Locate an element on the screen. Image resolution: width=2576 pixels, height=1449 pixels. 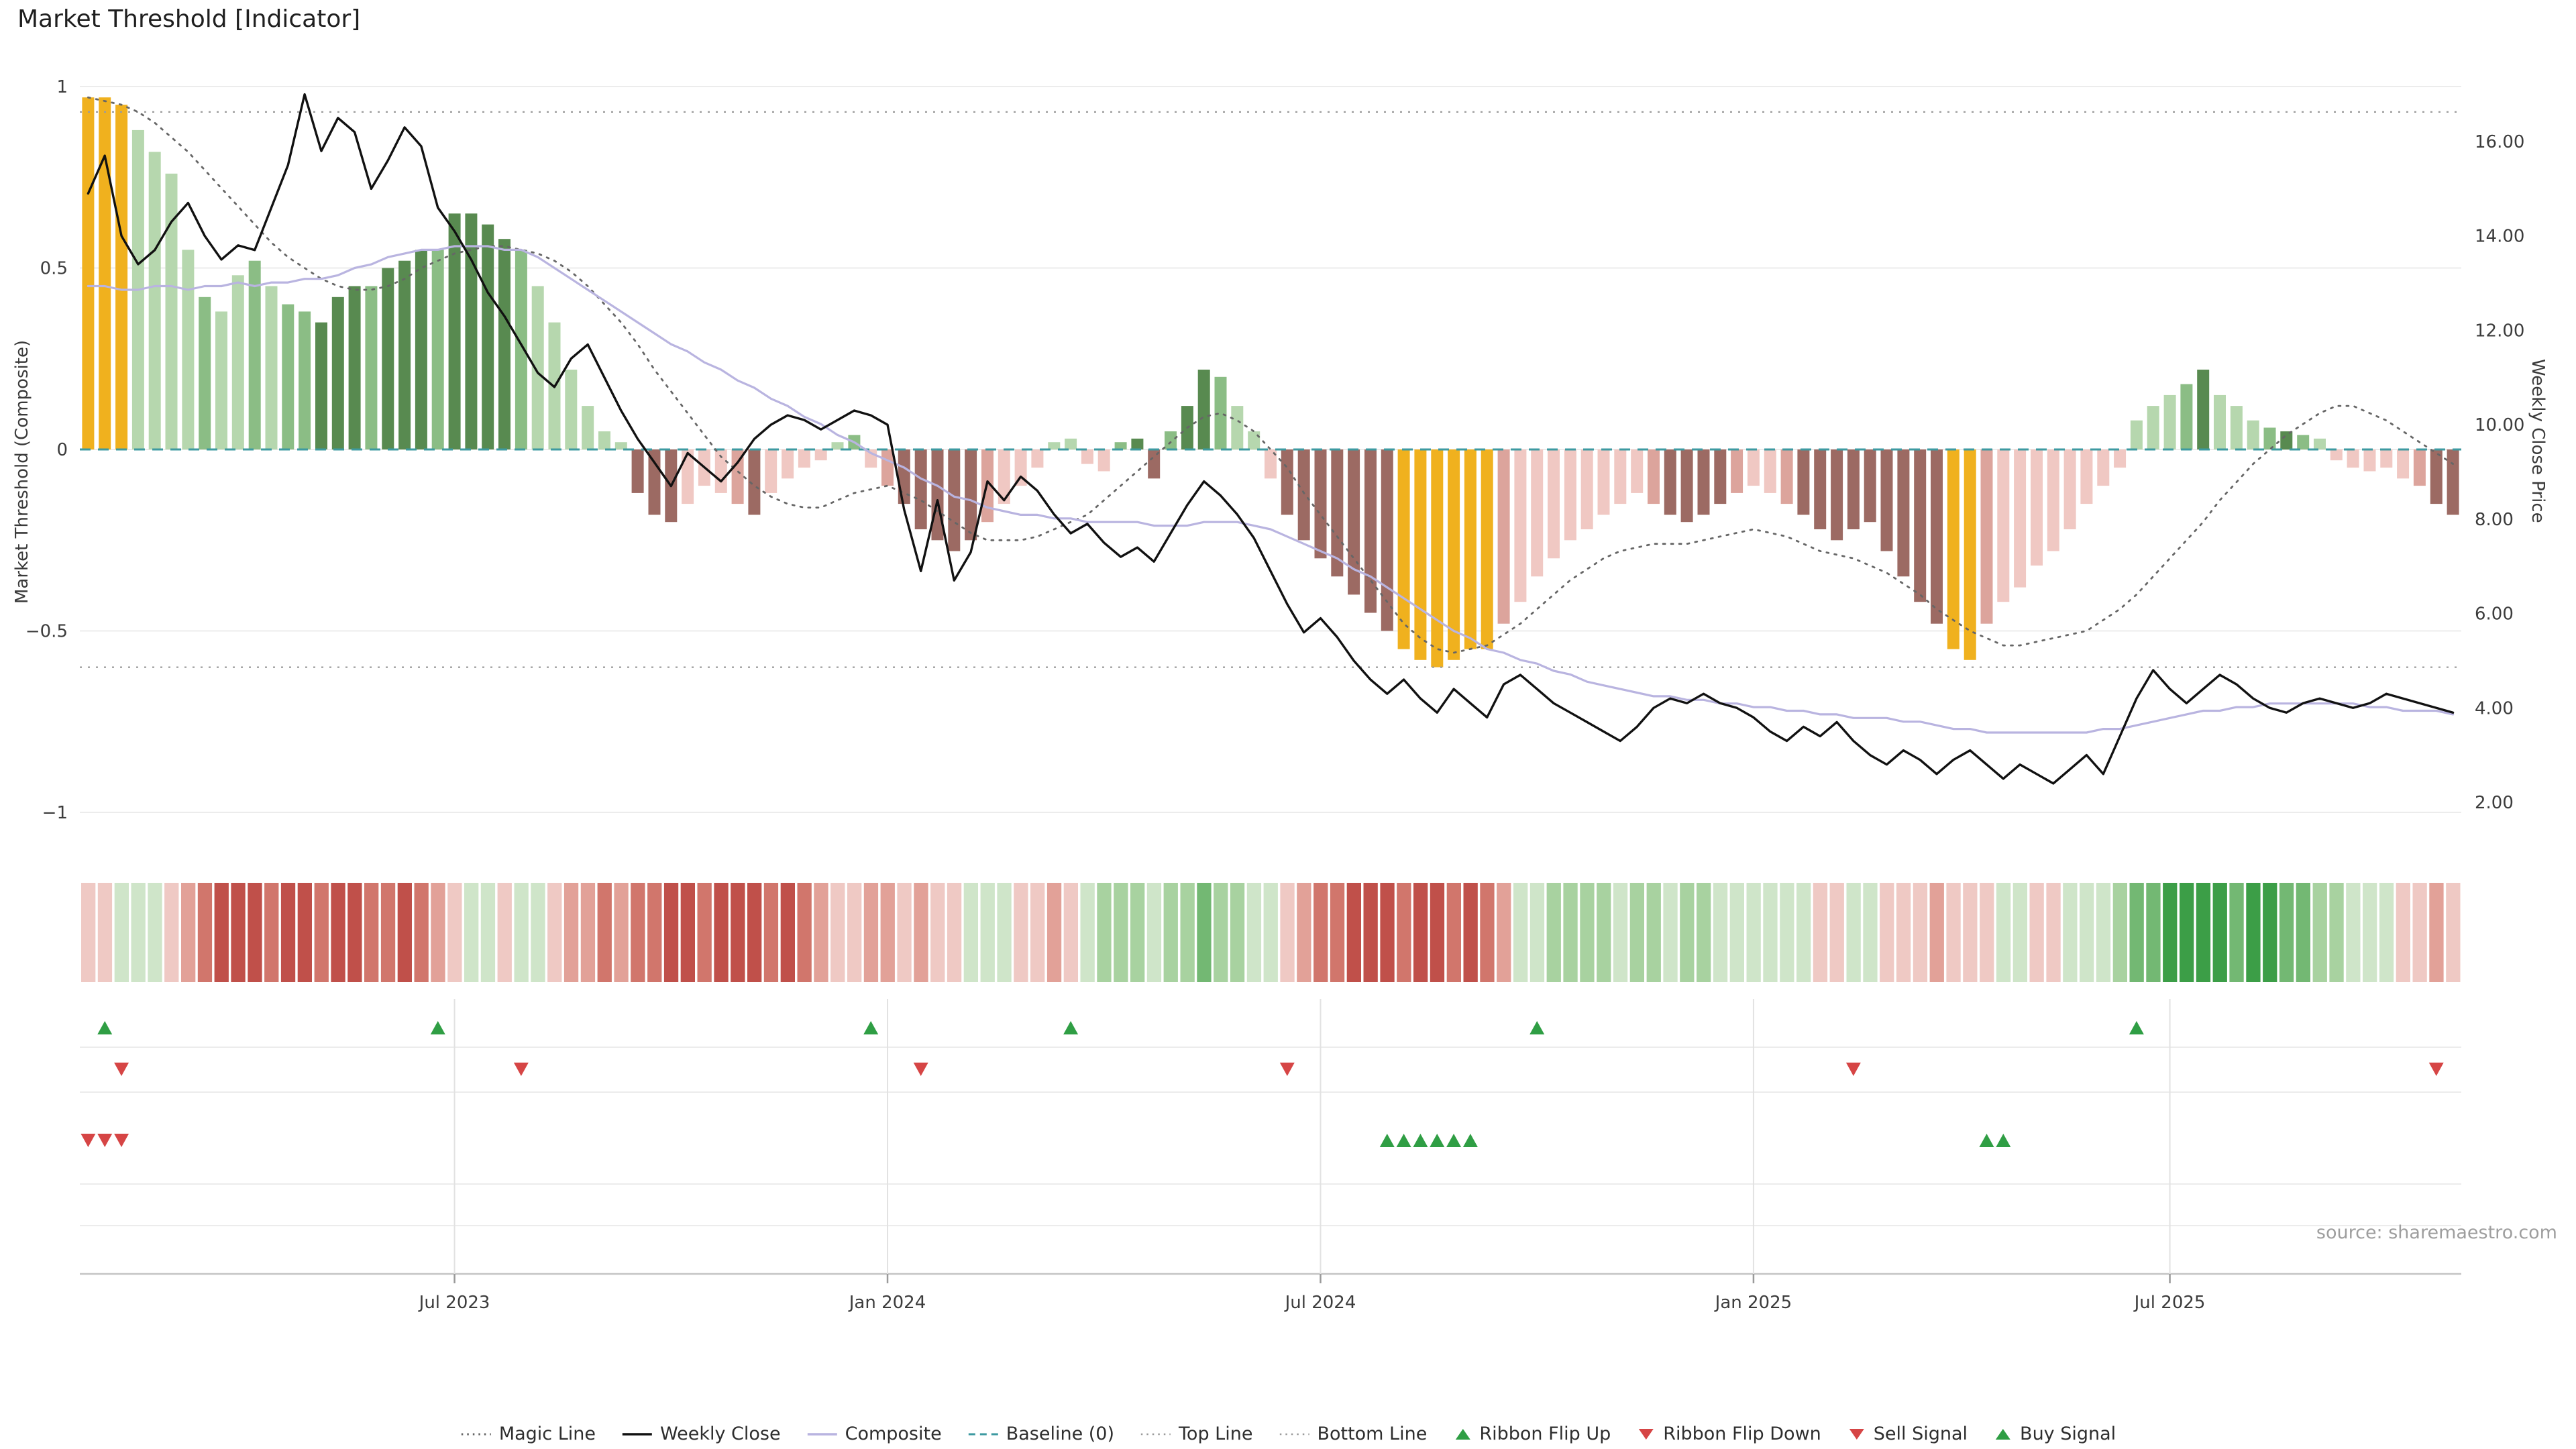
legend-item: Composite is located at coordinates (874, 1434).